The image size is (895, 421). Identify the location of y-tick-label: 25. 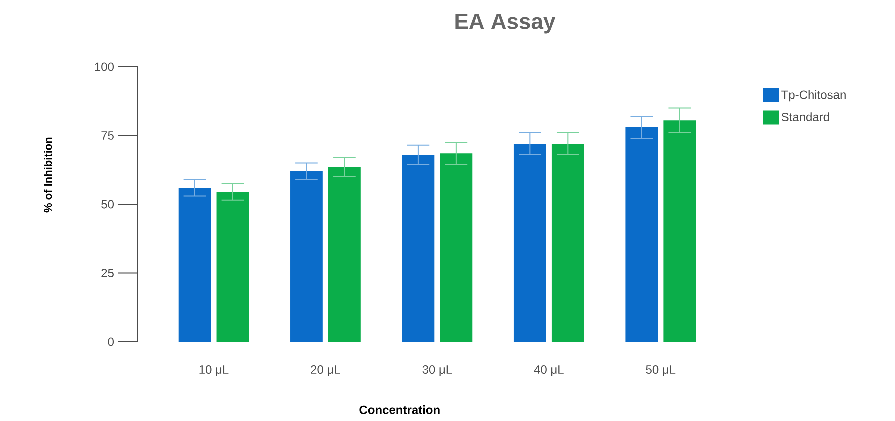
(108, 273).